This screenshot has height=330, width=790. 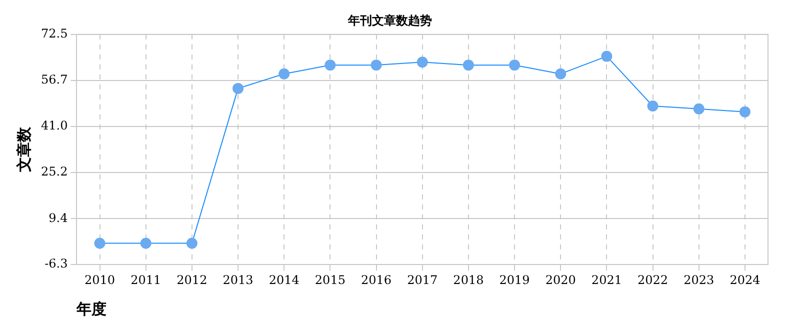 I want to click on x-tick-label: 2024, so click(x=745, y=279).